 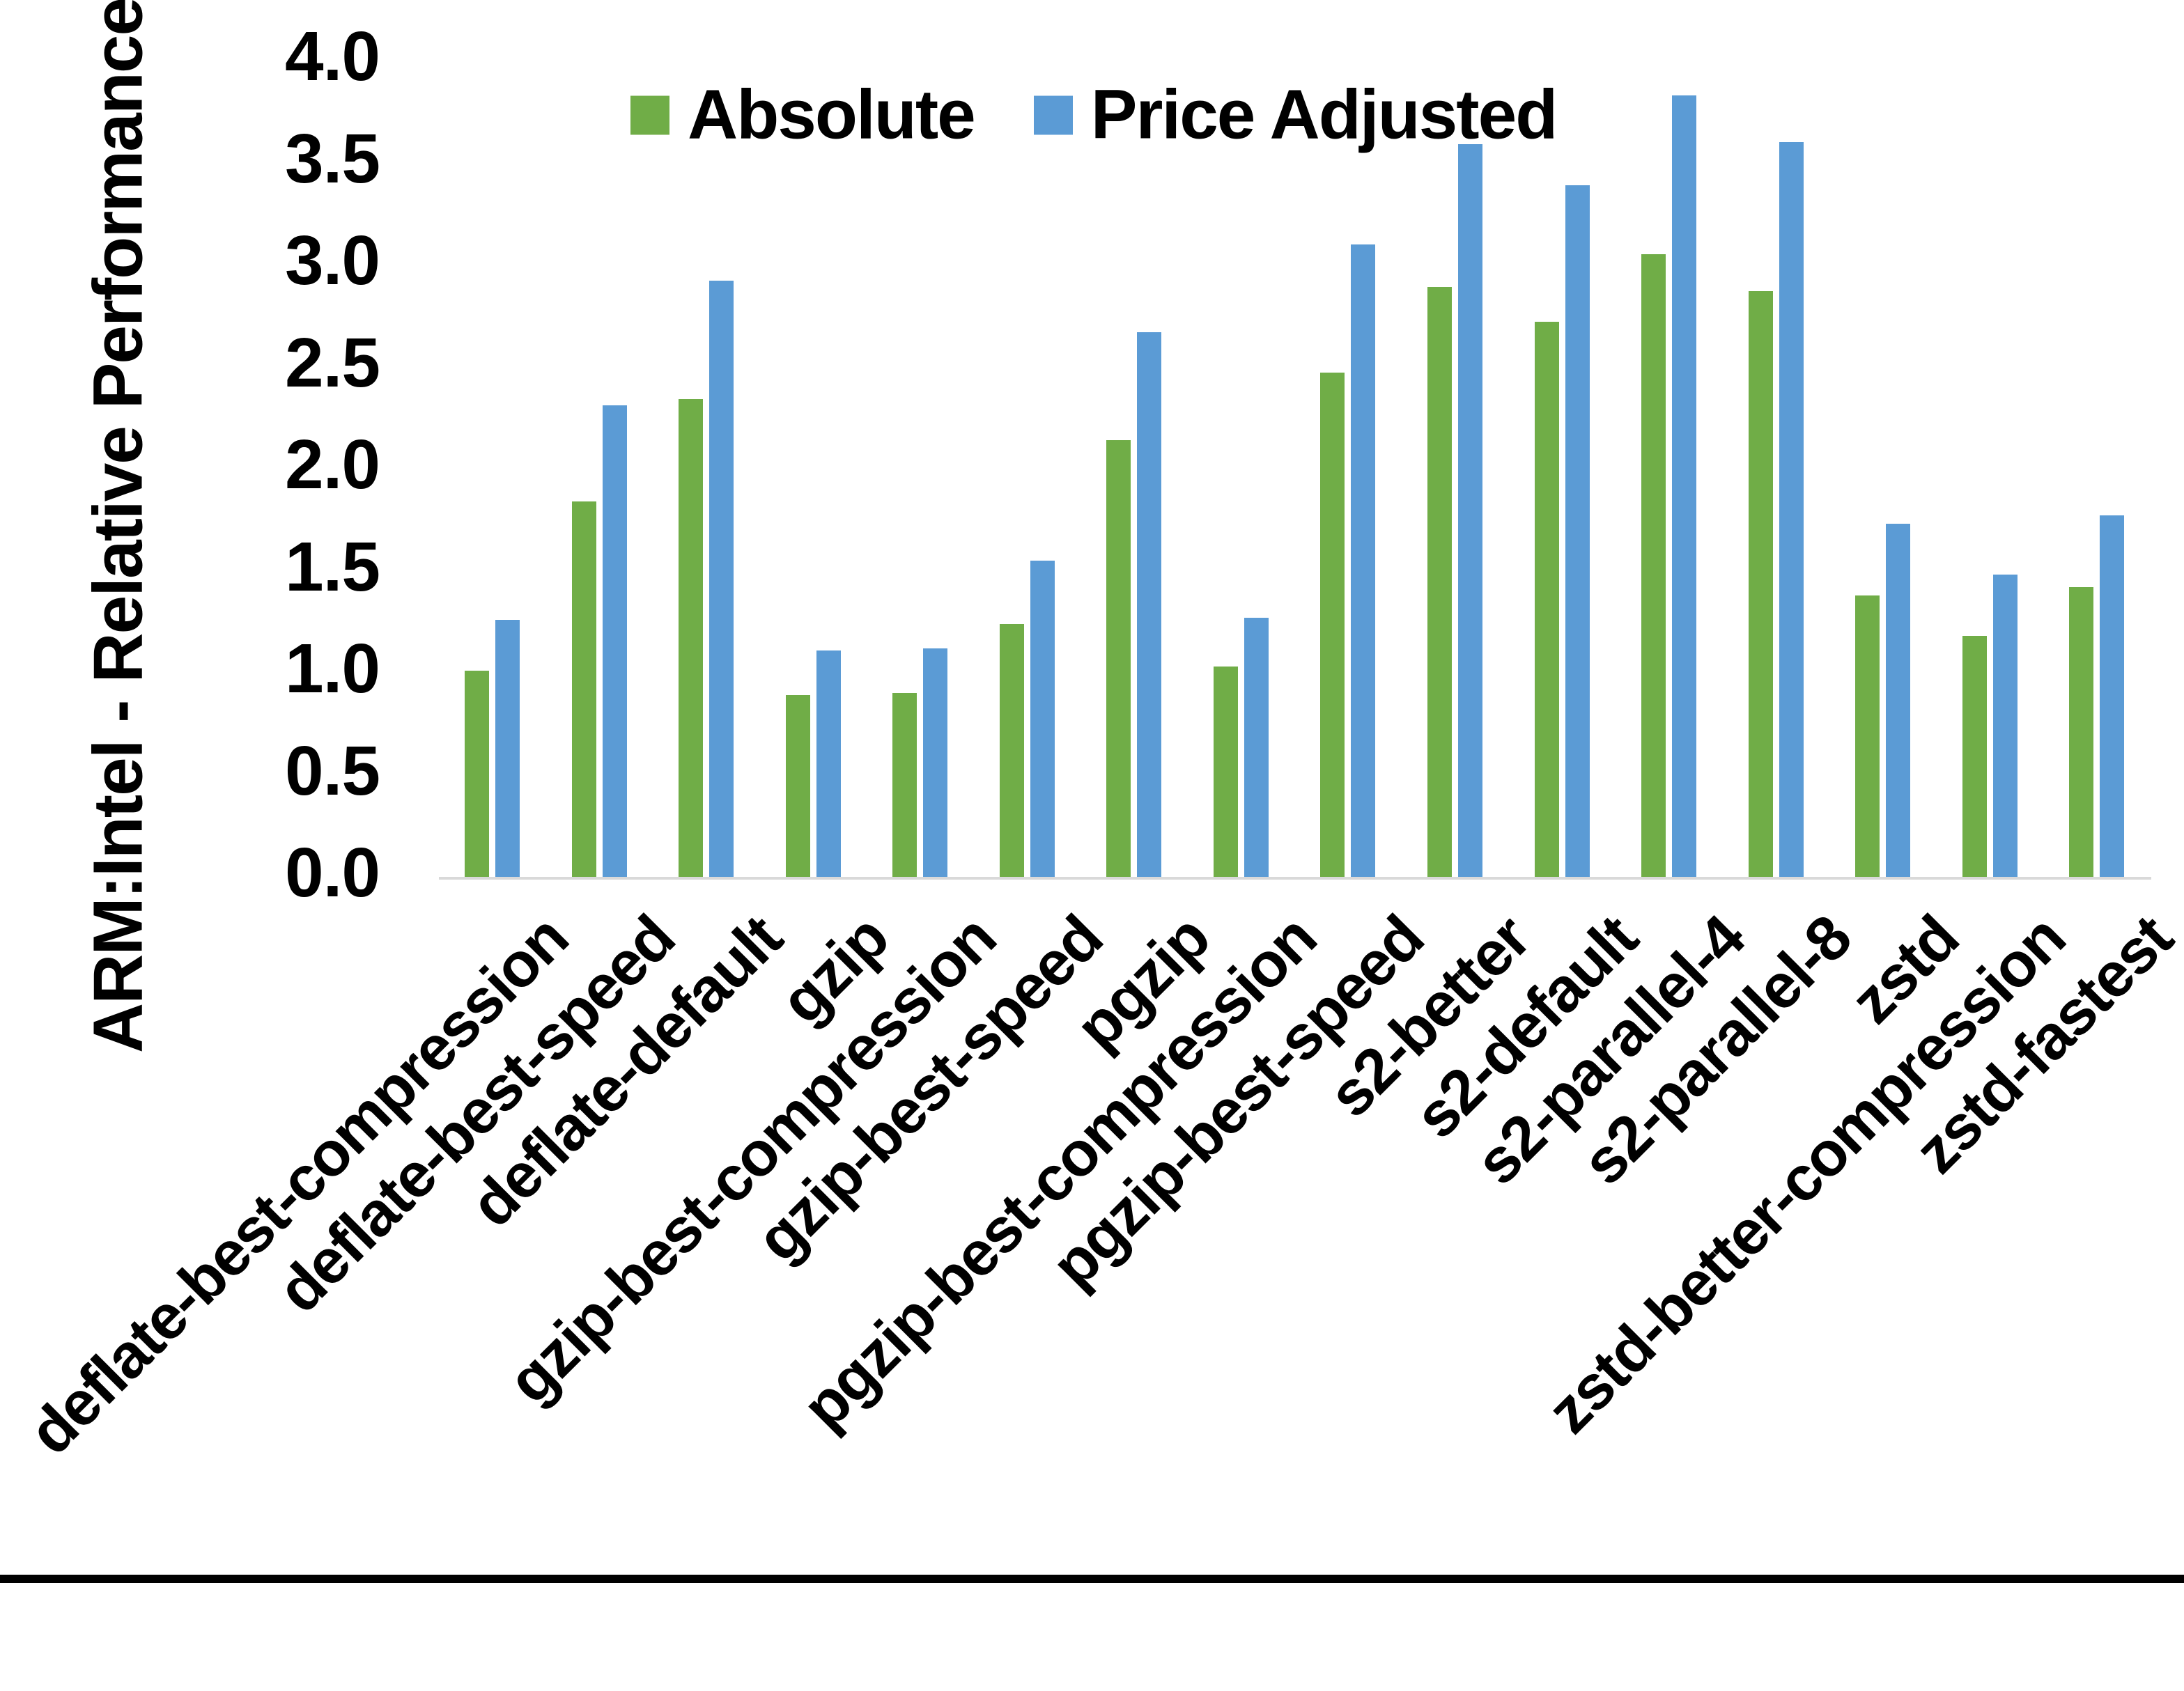 What do you see at coordinates (118, 527) in the screenshot?
I see `y-axis-title: ARM:Intel - Relative Performance` at bounding box center [118, 527].